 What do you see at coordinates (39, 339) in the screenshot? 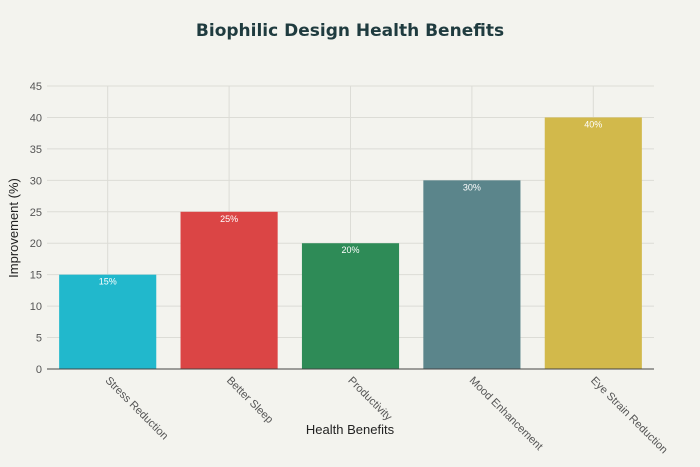
I see `y-tick-label: 5` at bounding box center [39, 339].